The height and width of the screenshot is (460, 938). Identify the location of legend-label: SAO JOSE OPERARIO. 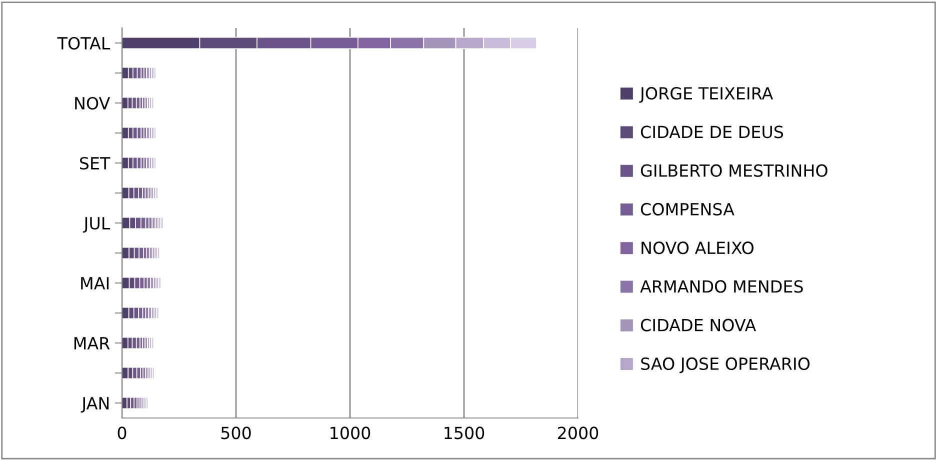
(725, 365).